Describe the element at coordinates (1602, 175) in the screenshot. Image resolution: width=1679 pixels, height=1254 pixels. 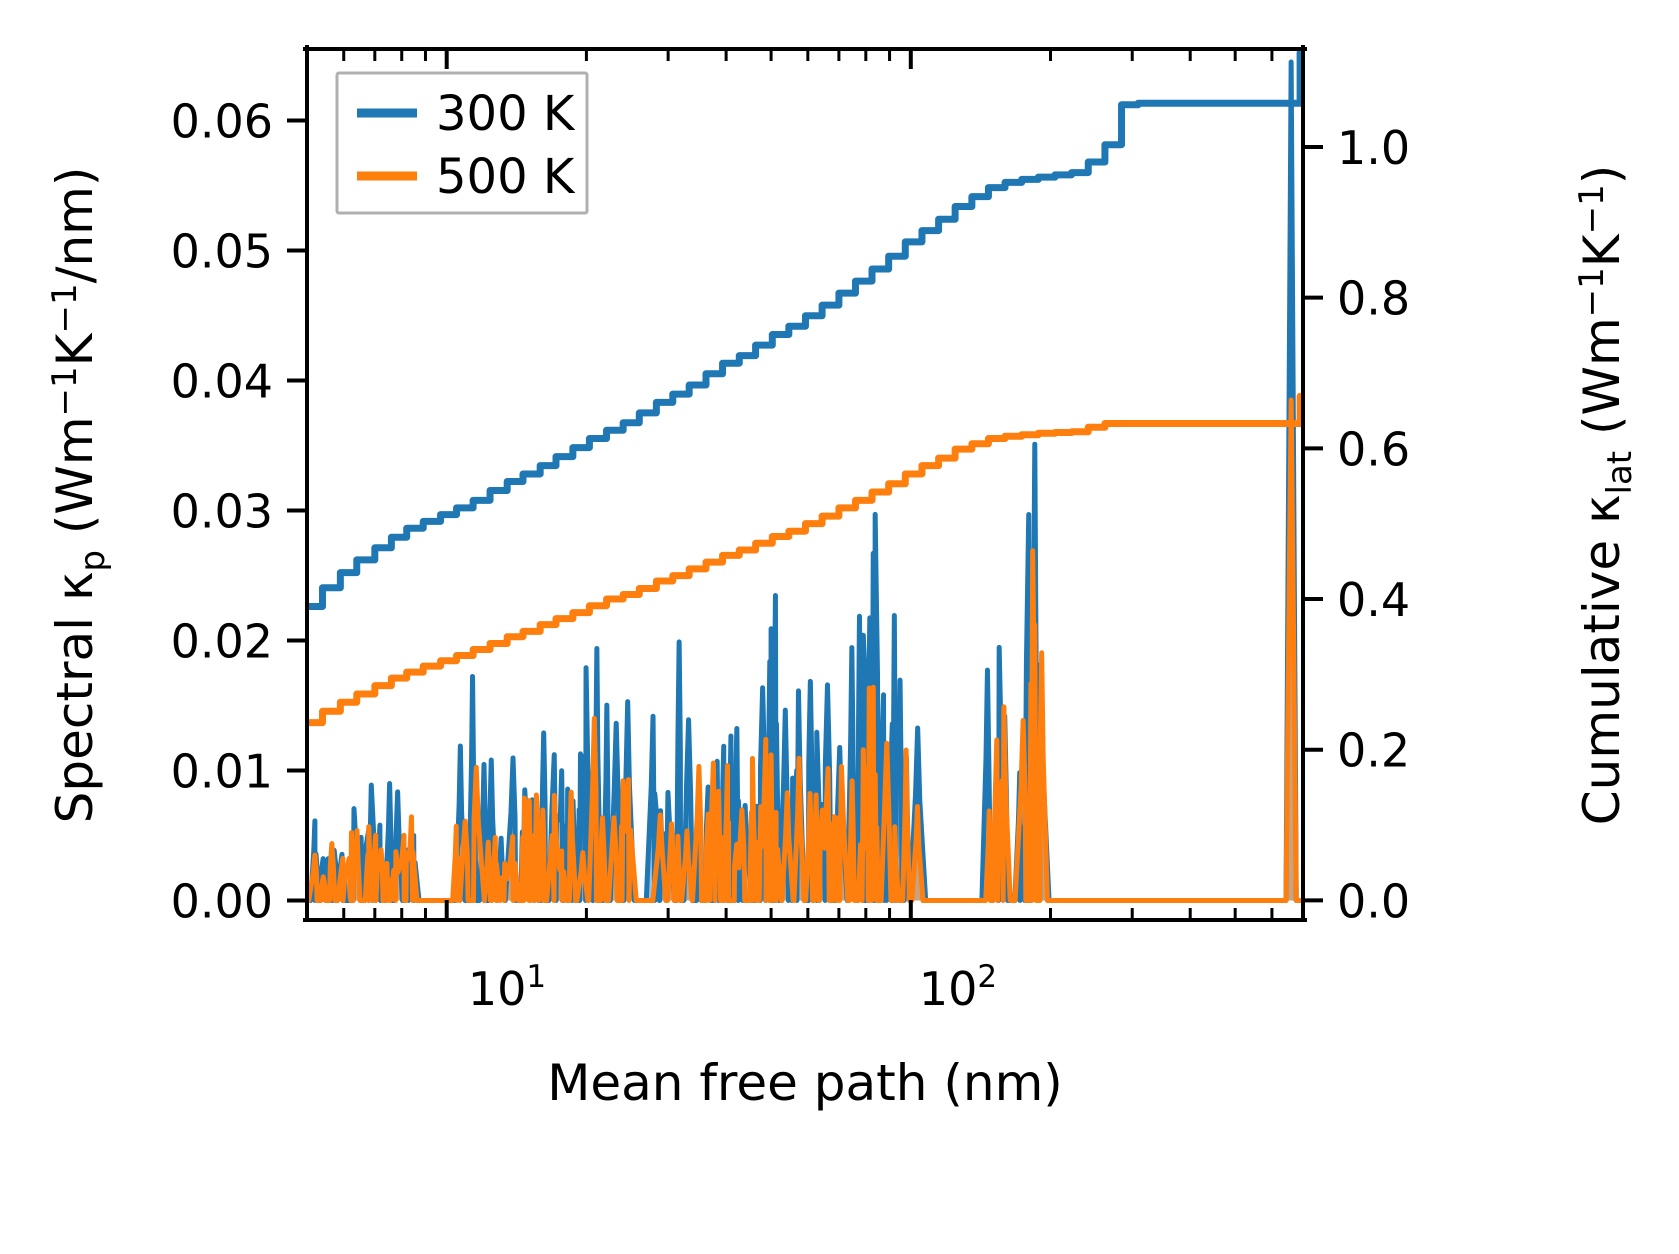
I see `right-axis-title-unit-close: )` at that location.